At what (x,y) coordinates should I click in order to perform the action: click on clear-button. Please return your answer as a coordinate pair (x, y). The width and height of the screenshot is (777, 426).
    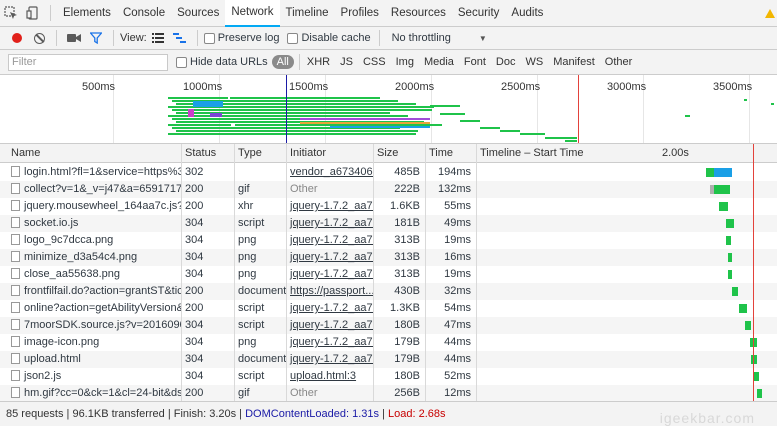
    Looking at the image, I should click on (39, 38).